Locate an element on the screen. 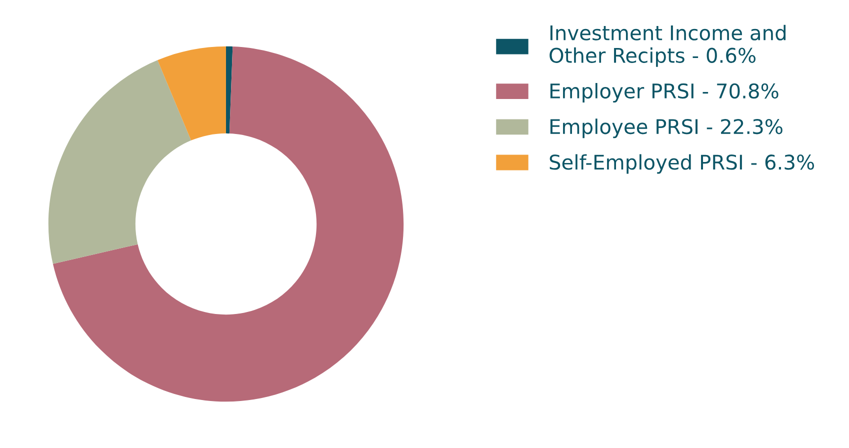  legend-label: Employee PRSI - 22.3% is located at coordinates (666, 128).